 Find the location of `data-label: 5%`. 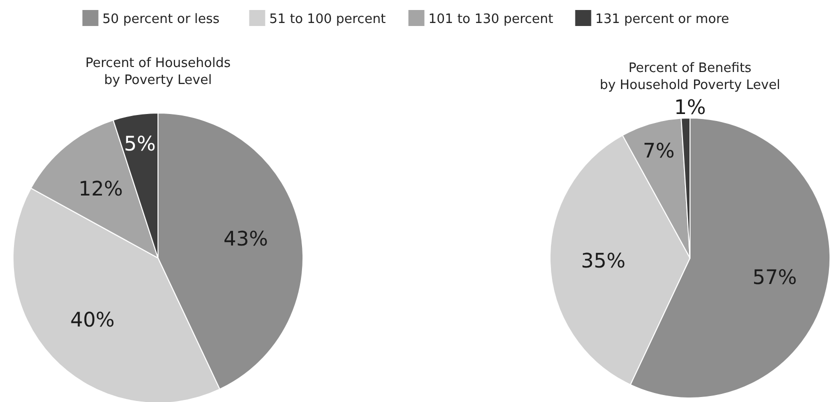

data-label: 5% is located at coordinates (140, 143).